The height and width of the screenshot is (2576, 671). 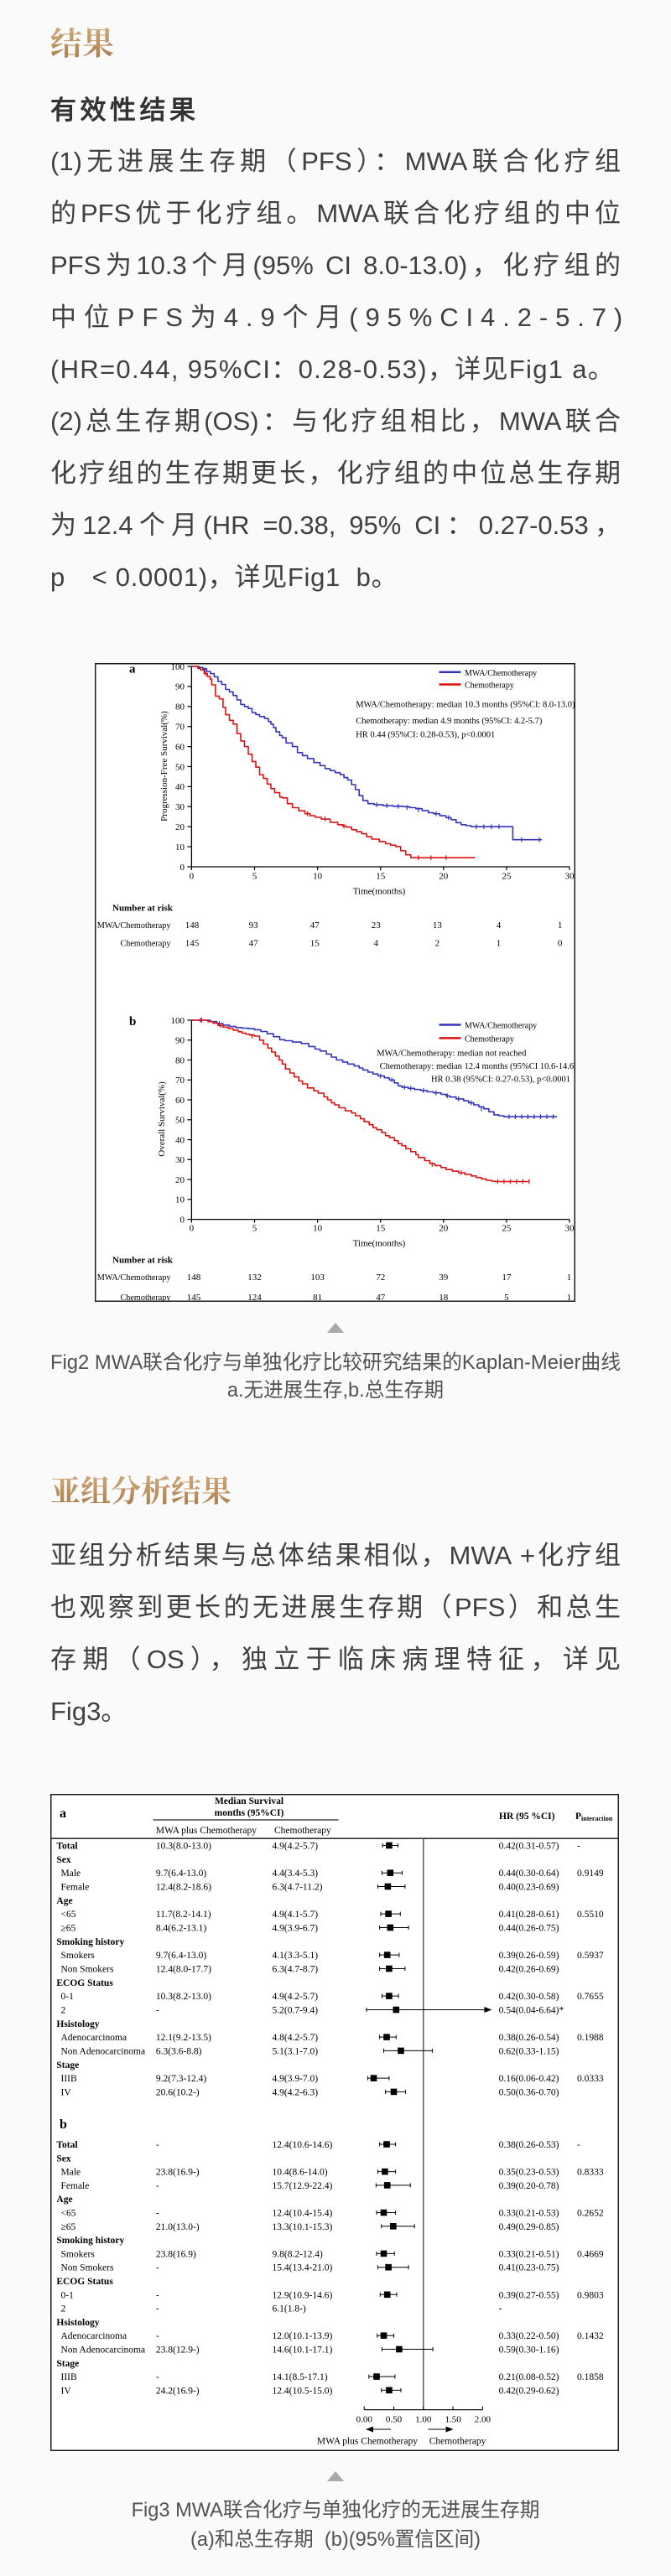 I want to click on svg-text: 80, so click(x=180, y=707).